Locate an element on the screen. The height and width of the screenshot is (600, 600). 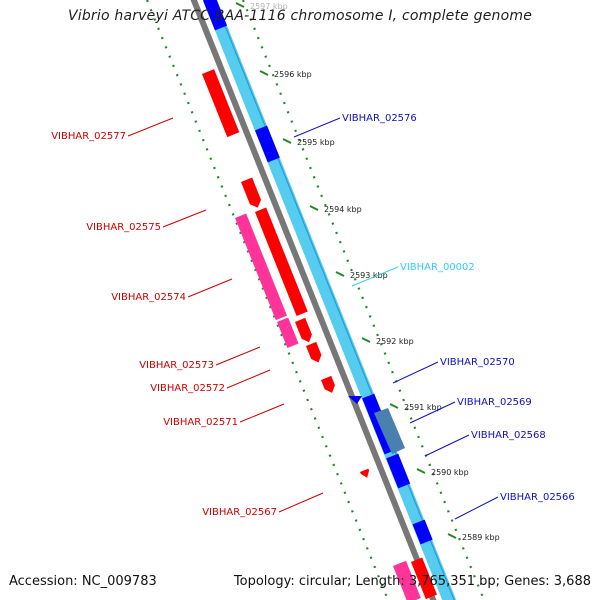
gene-bottom-red-shape is located at coordinates (424, 578).